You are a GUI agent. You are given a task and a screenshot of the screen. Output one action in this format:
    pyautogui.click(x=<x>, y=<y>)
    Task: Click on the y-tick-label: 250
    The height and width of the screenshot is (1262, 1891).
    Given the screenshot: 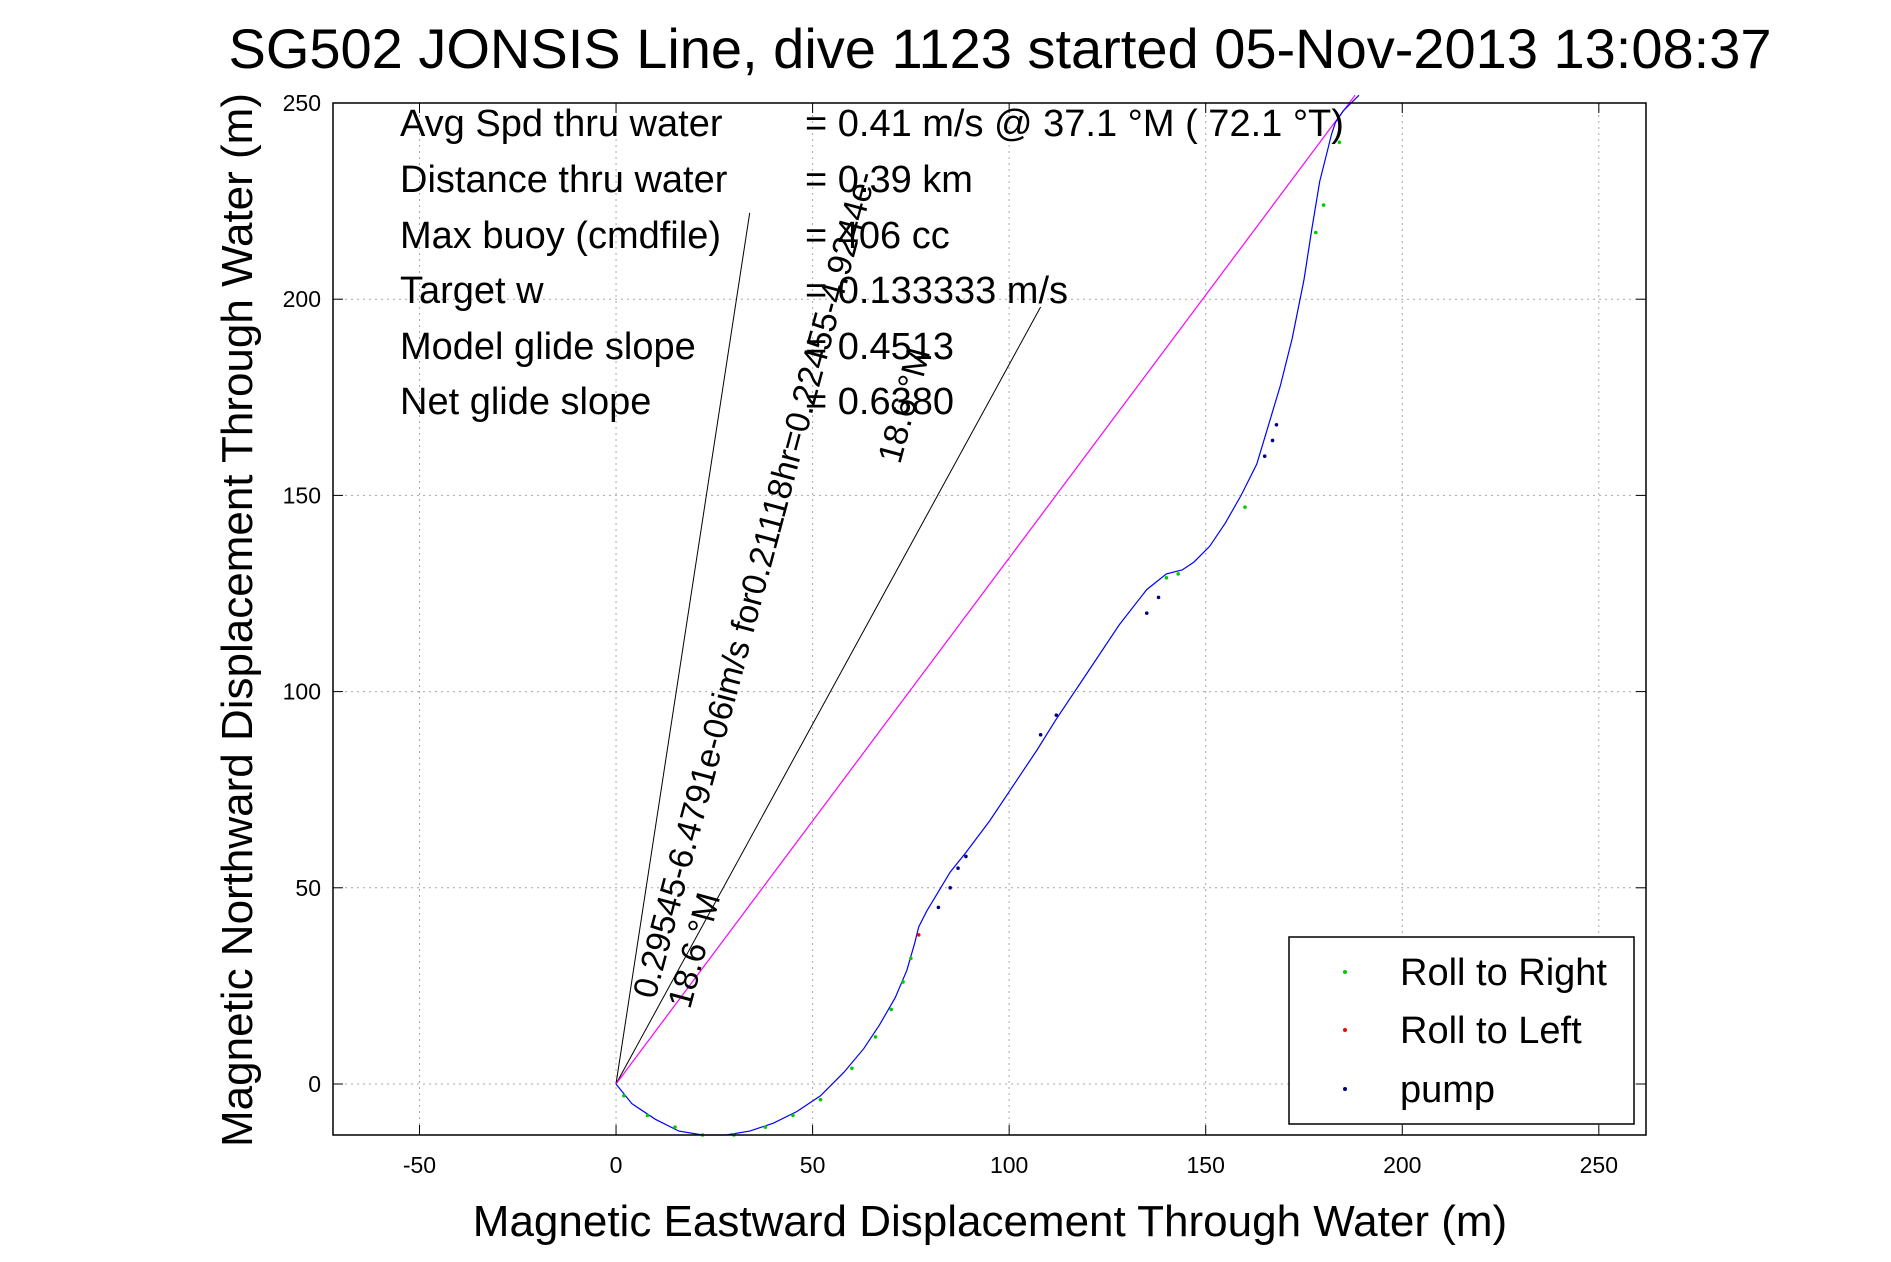 What is the action you would take?
    pyautogui.click(x=302, y=103)
    